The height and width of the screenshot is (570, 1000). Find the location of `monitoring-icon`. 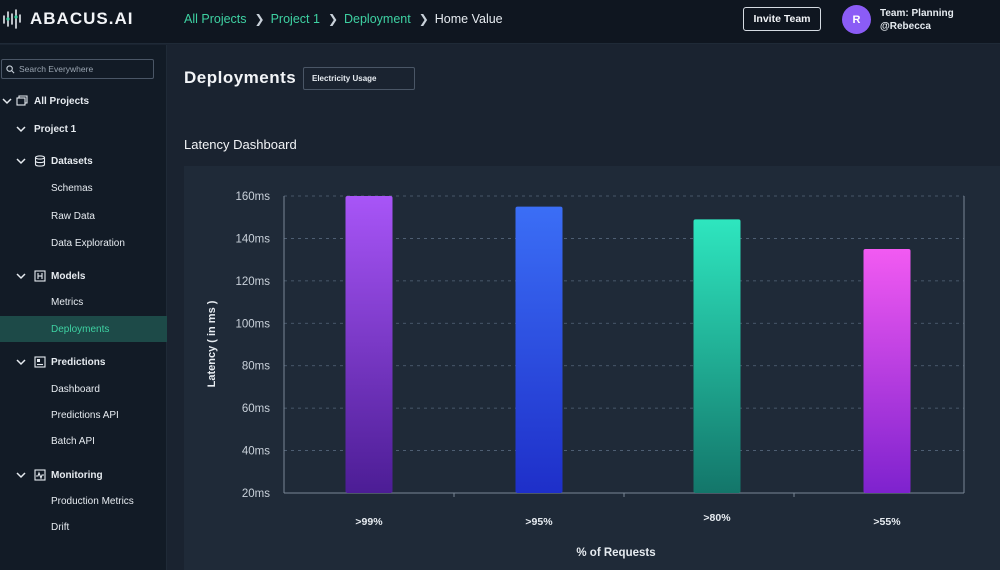

monitoring-icon is located at coordinates (40, 475).